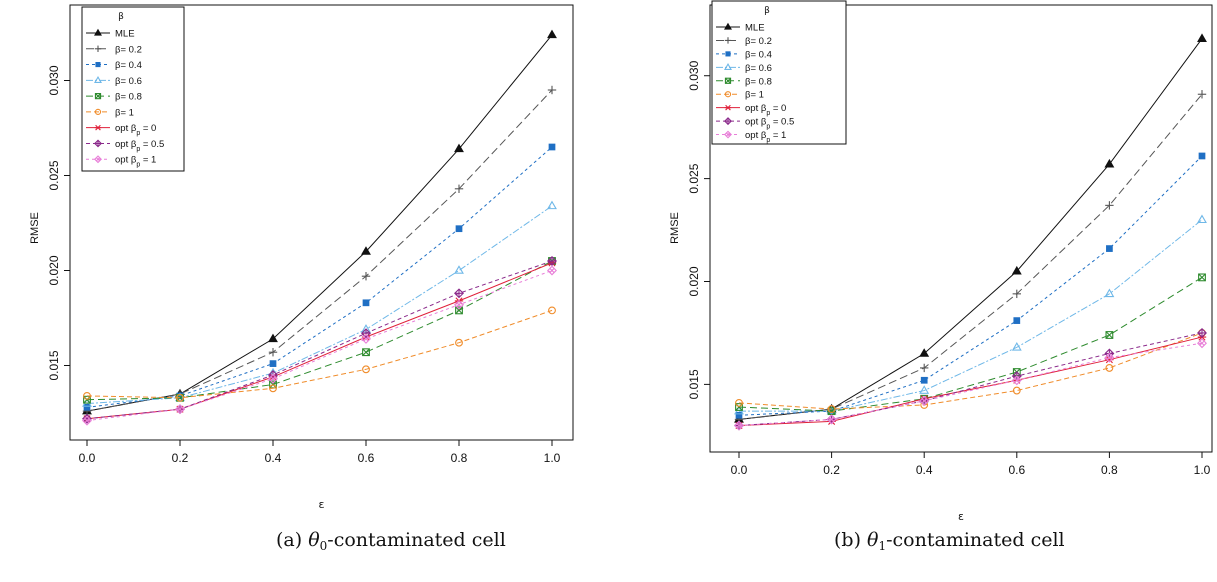 The height and width of the screenshot is (582, 1217). What do you see at coordinates (694, 75) in the screenshot?
I see `y-tick-label: 0.030` at bounding box center [694, 75].